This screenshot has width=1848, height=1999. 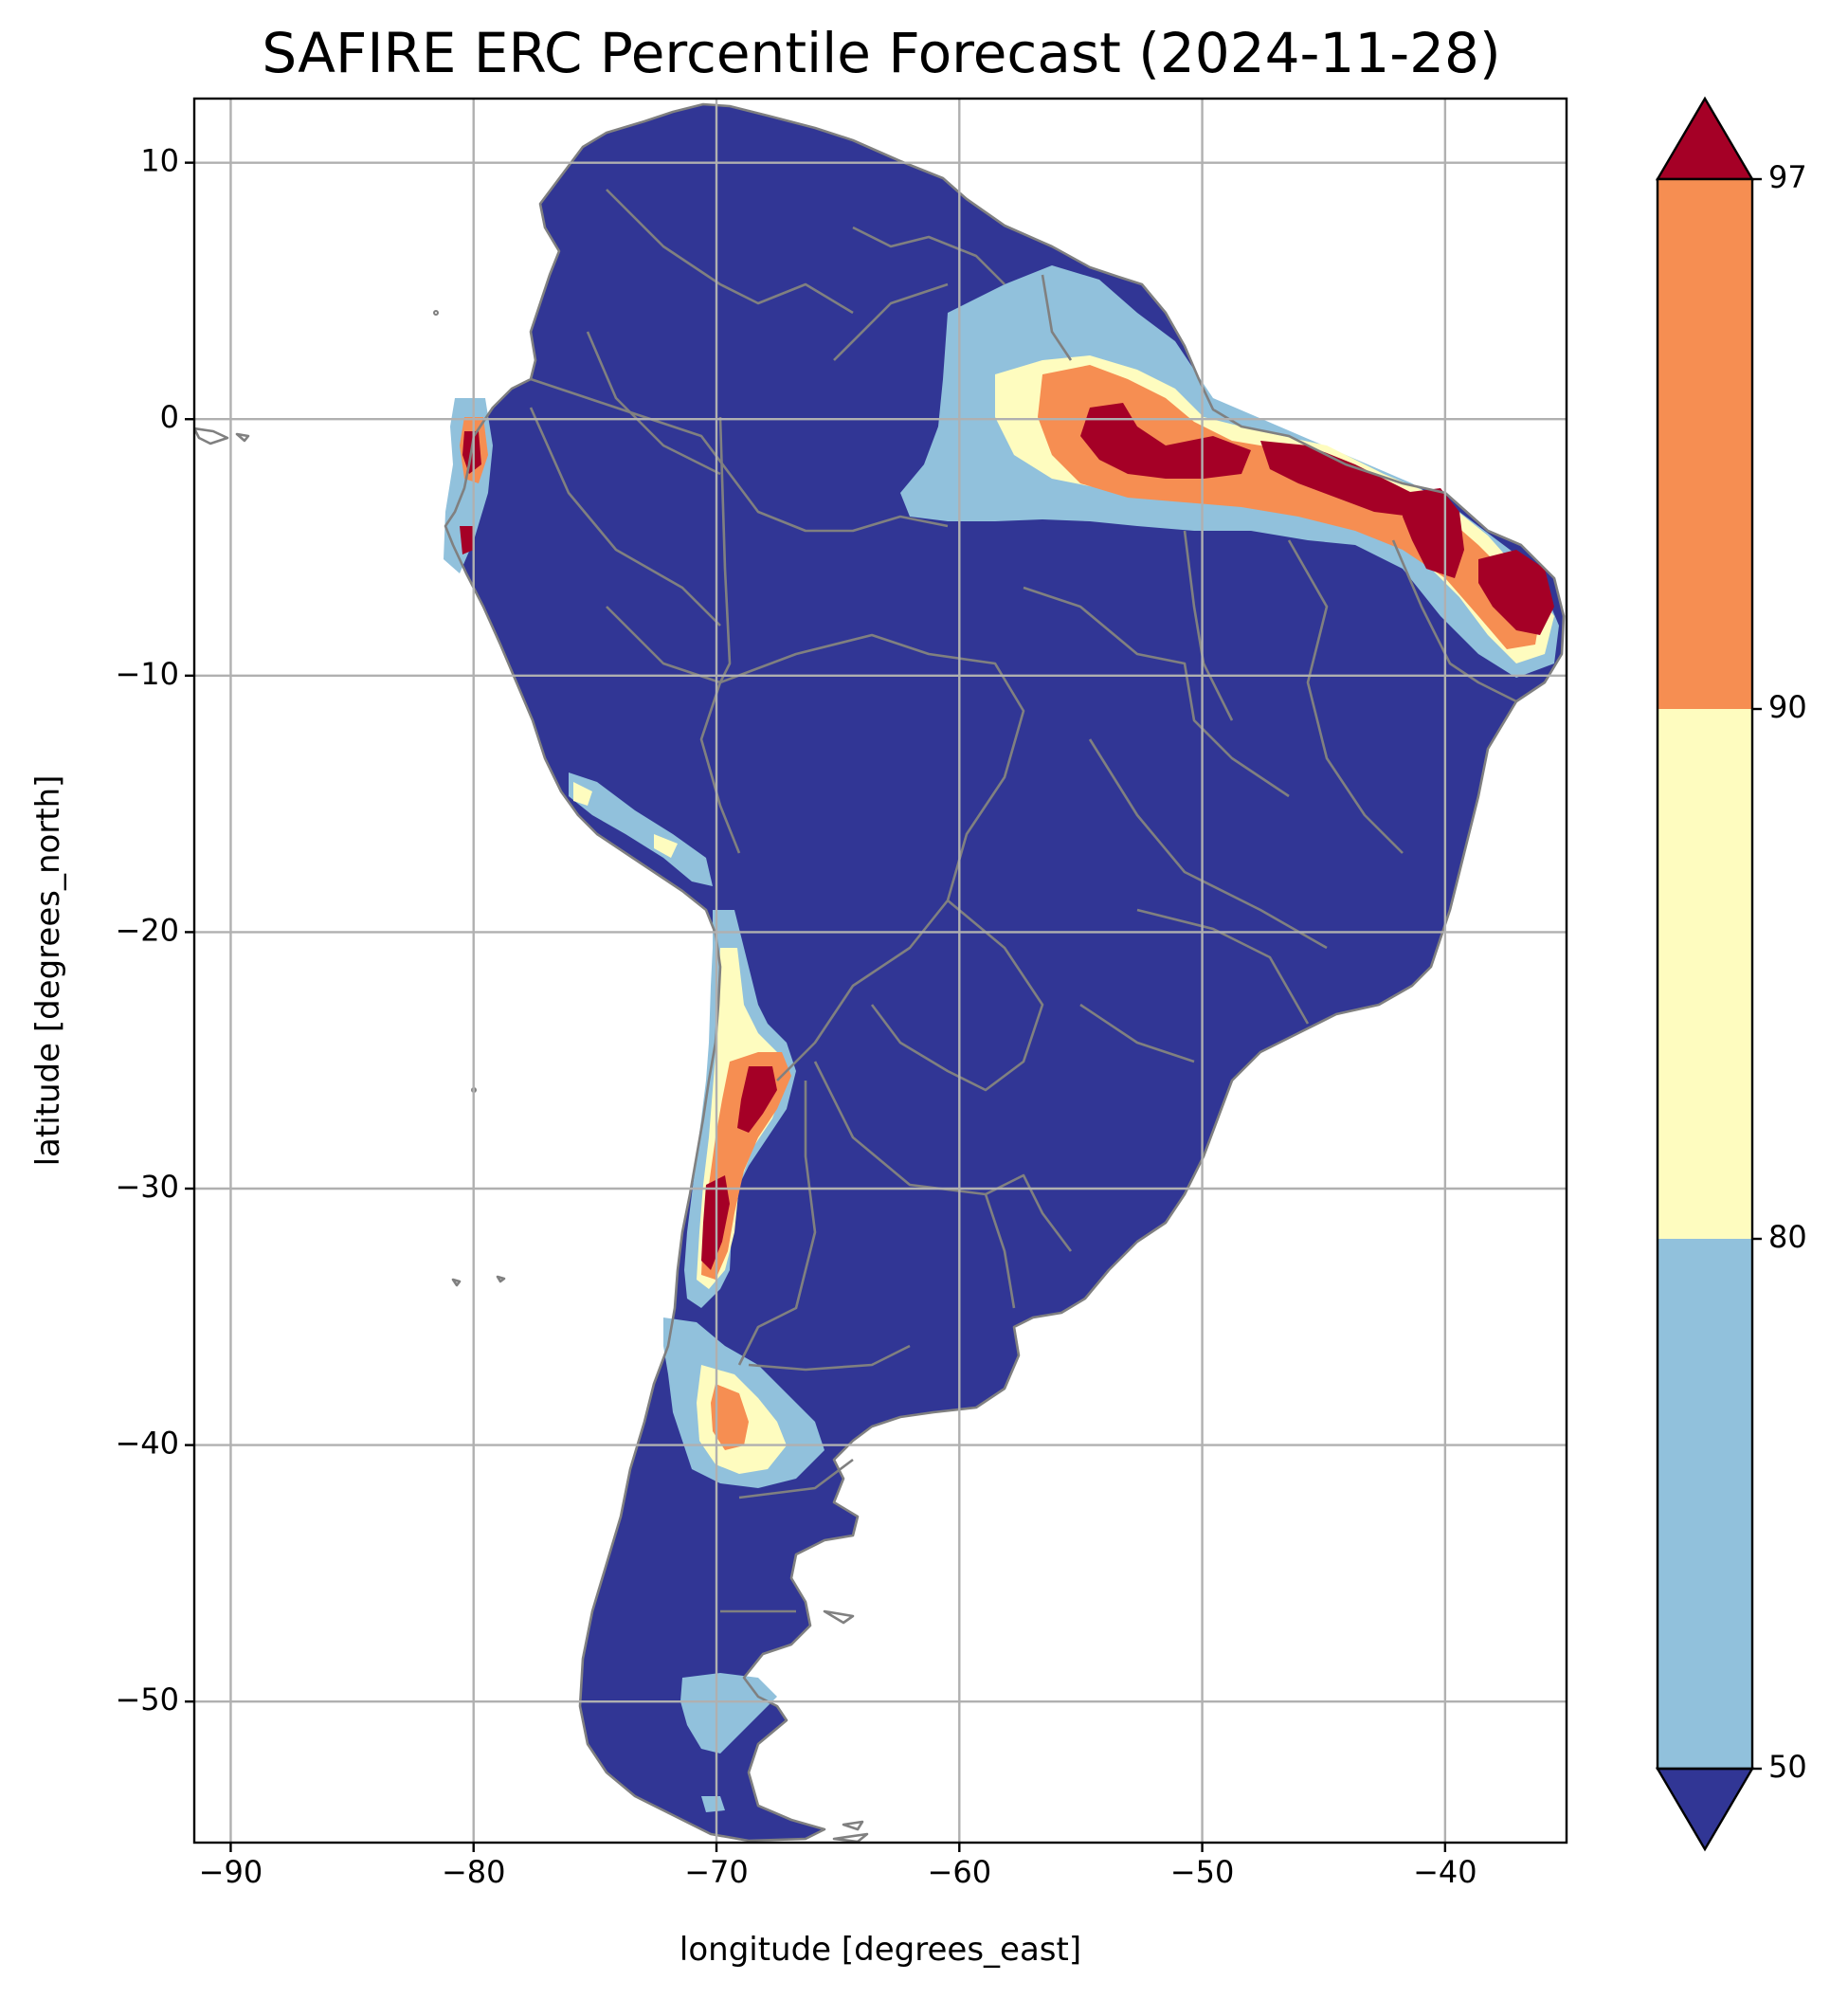 What do you see at coordinates (474, 1872) in the screenshot?
I see `x-tick-label: −80` at bounding box center [474, 1872].